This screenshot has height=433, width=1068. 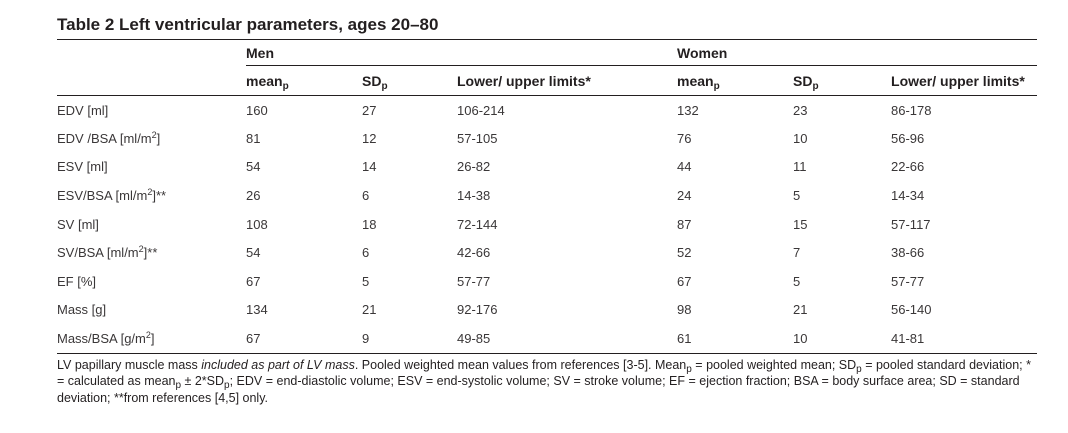 What do you see at coordinates (684, 310) in the screenshot?
I see `cell-women-mean: 98` at bounding box center [684, 310].